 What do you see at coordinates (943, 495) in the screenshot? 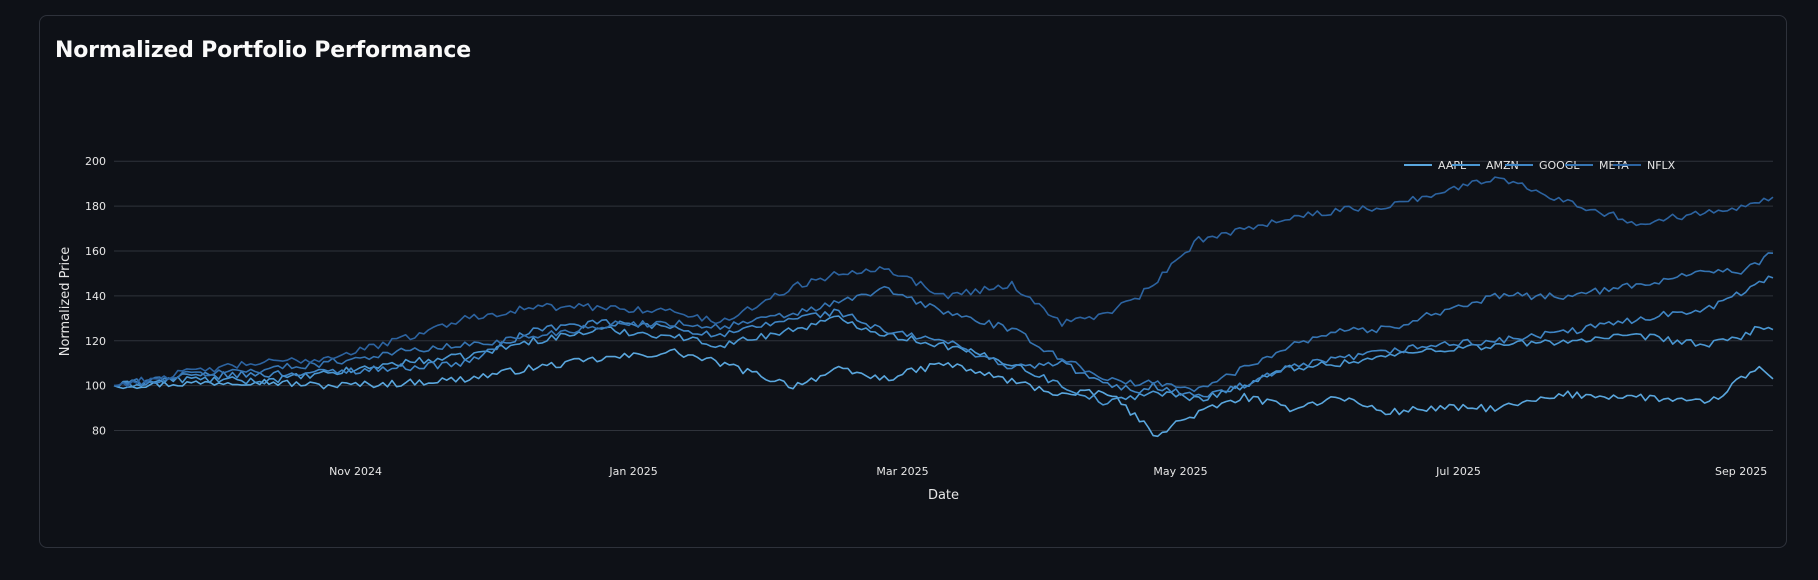
I see `x-axis-title: Date` at bounding box center [943, 495].